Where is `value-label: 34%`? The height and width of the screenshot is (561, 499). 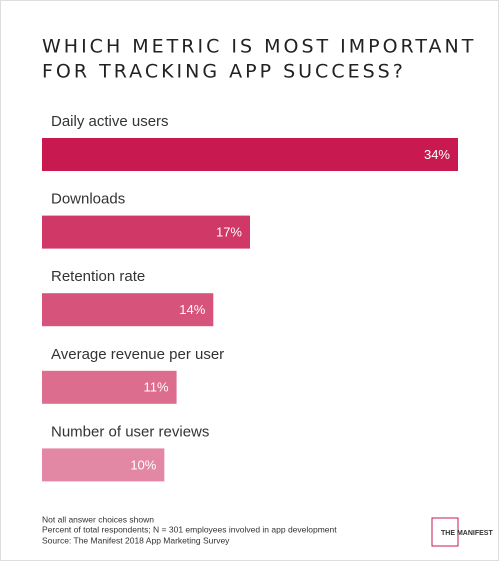
value-label: 34% is located at coordinates (437, 154).